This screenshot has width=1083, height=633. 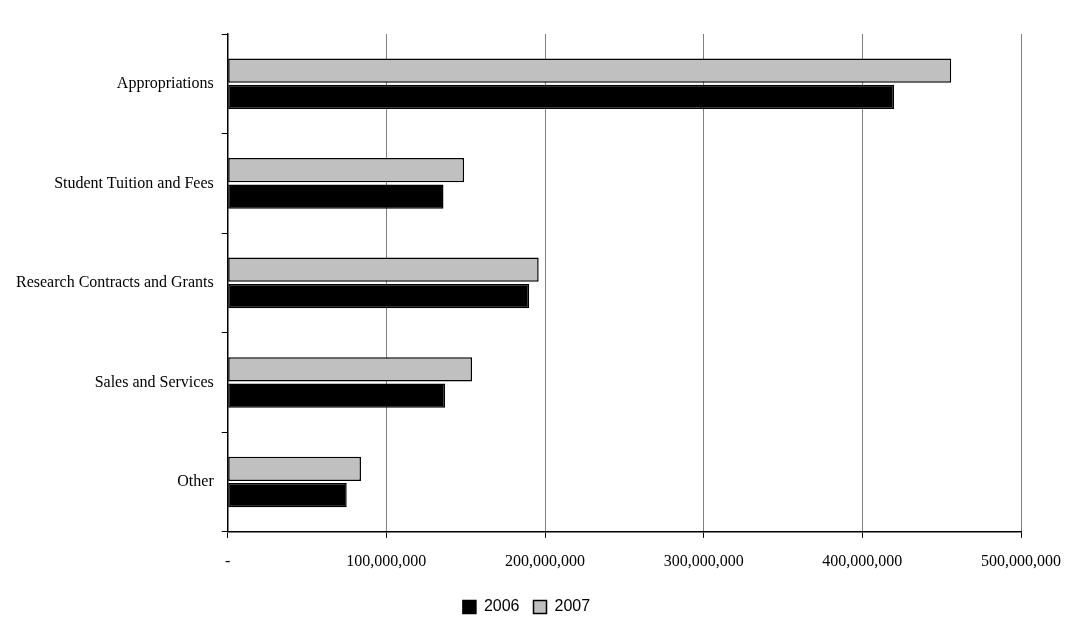 I want to click on x-tick-label: 200,000,000, so click(x=545, y=560).